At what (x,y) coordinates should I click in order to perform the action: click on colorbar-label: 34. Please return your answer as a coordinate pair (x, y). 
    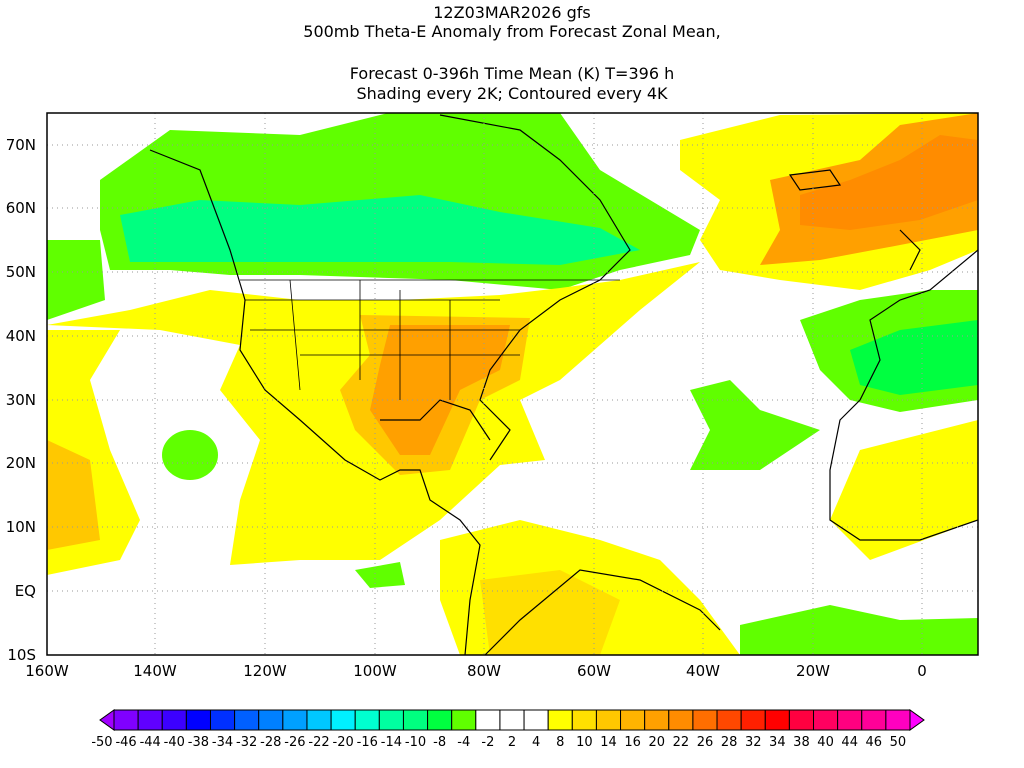
    Looking at the image, I should click on (777, 742).